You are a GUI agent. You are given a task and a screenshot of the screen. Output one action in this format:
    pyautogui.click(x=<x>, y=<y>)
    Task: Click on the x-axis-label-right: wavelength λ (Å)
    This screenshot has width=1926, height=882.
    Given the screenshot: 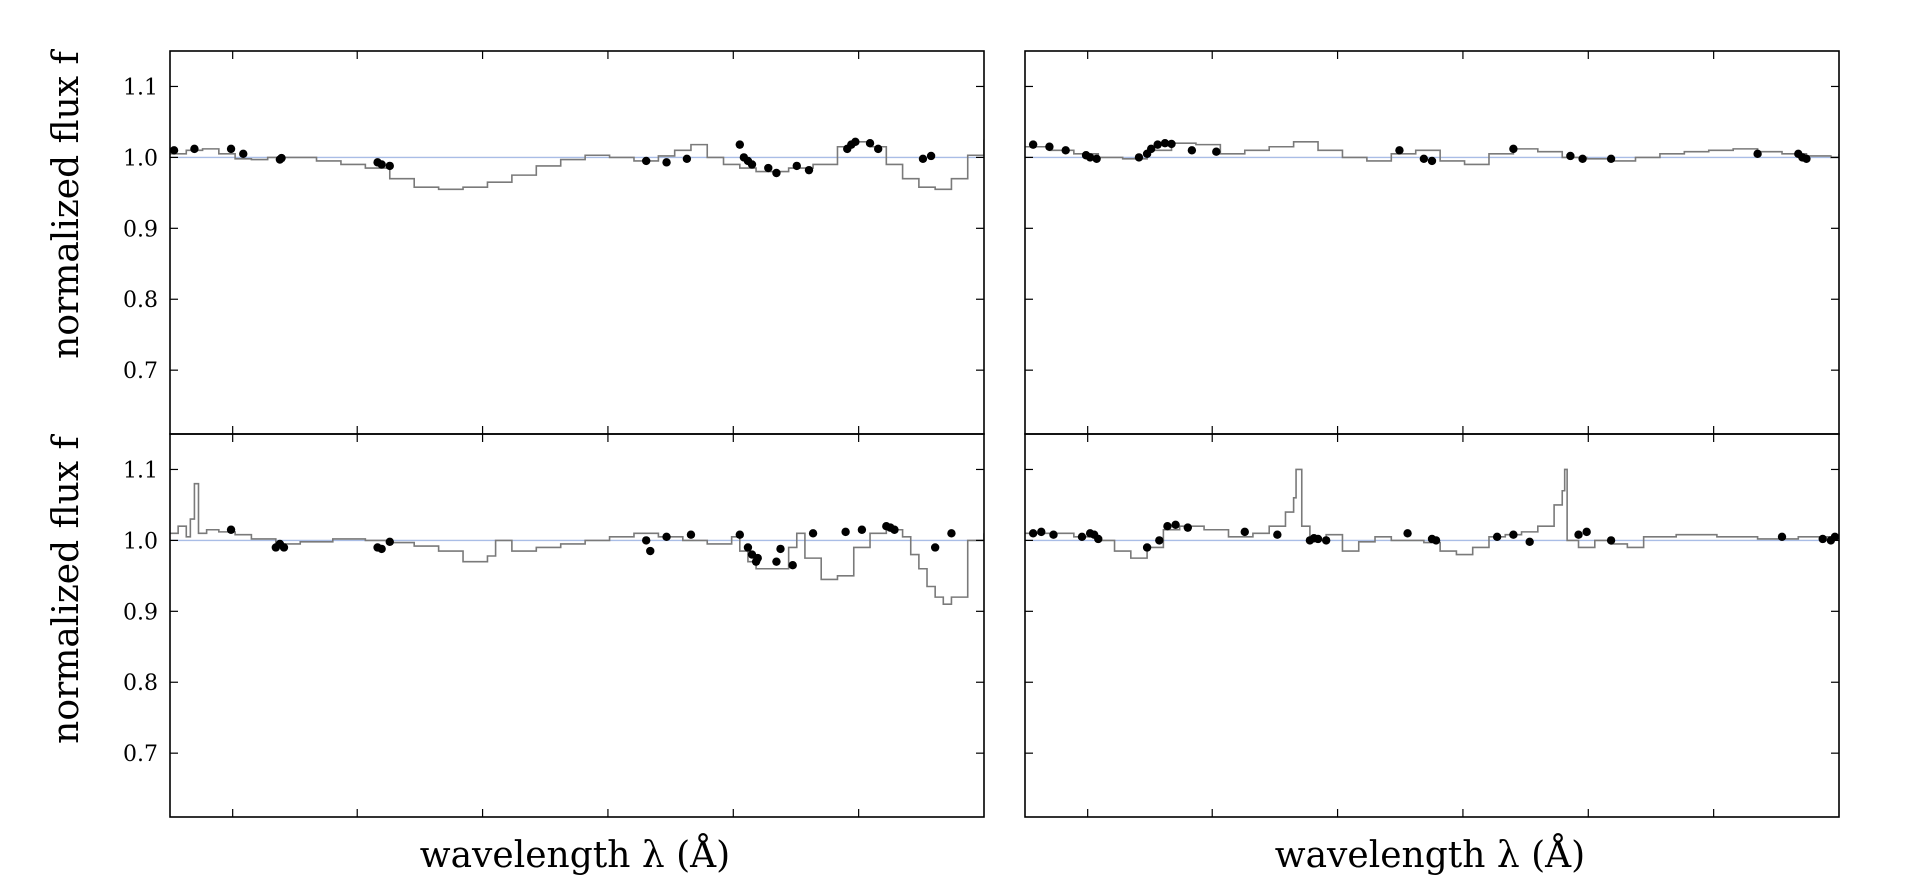 What is the action you would take?
    pyautogui.click(x=1430, y=855)
    